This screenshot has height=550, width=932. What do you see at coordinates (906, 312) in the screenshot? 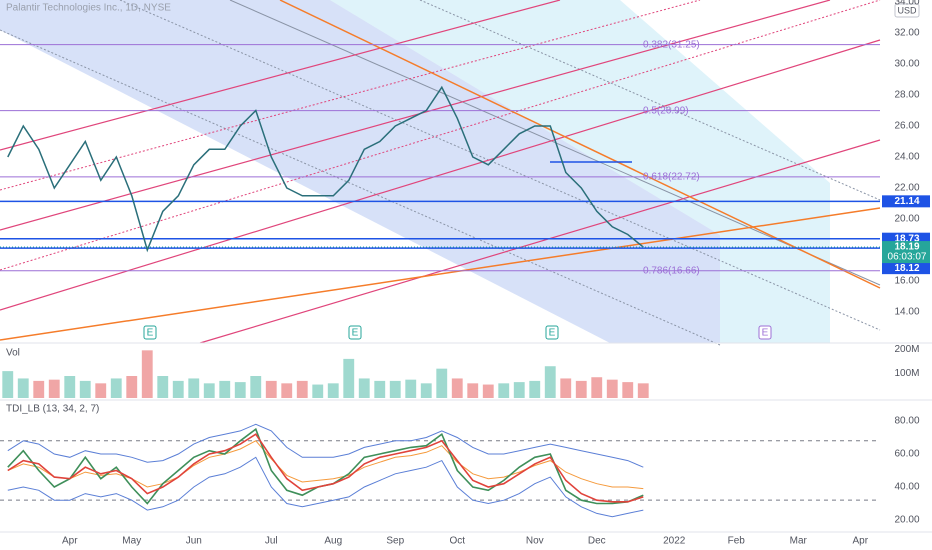
I see `y-tick-label: 14.00` at bounding box center [906, 312].